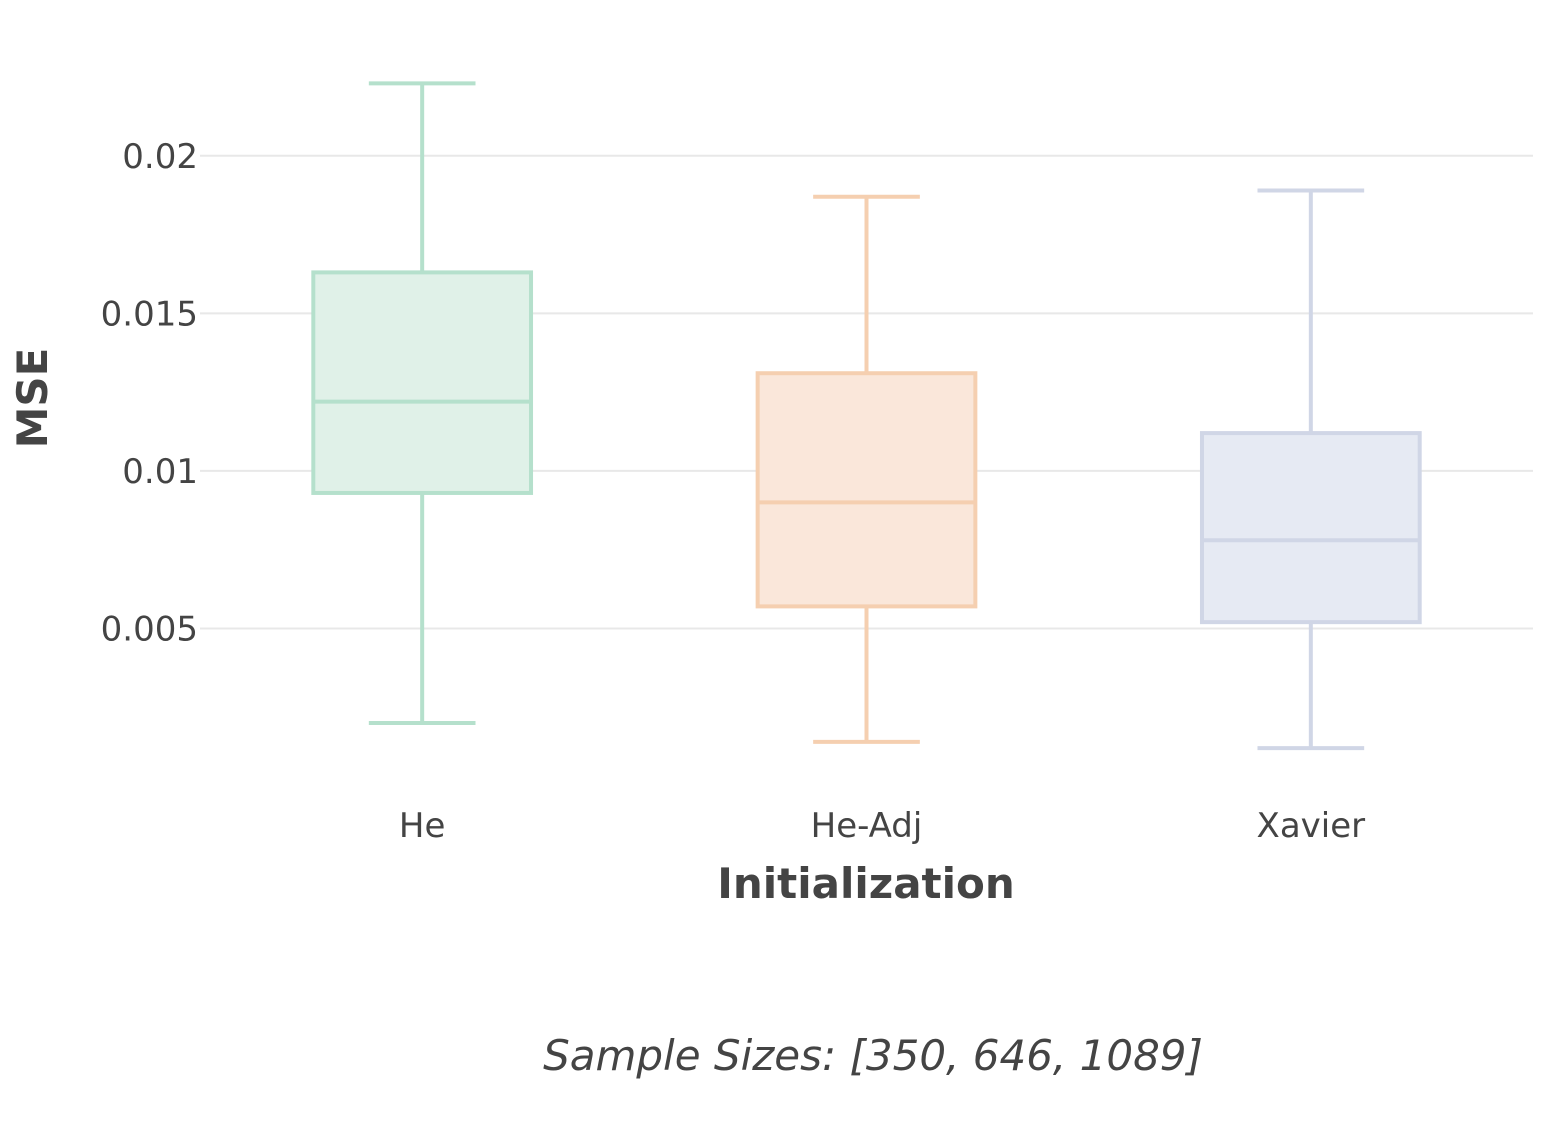  Describe the element at coordinates (873, 1055) in the screenshot. I see `sample-sizes-annotation: Sample Sizes: [350, 646, 1089]` at that location.